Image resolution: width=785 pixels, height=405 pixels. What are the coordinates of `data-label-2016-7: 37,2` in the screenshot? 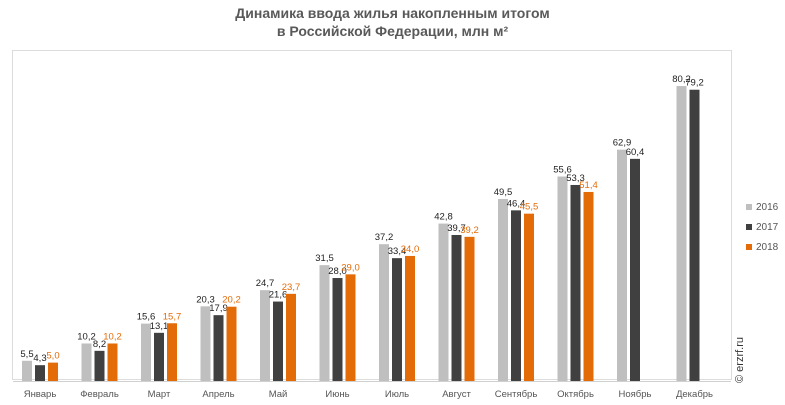 It's located at (384, 237).